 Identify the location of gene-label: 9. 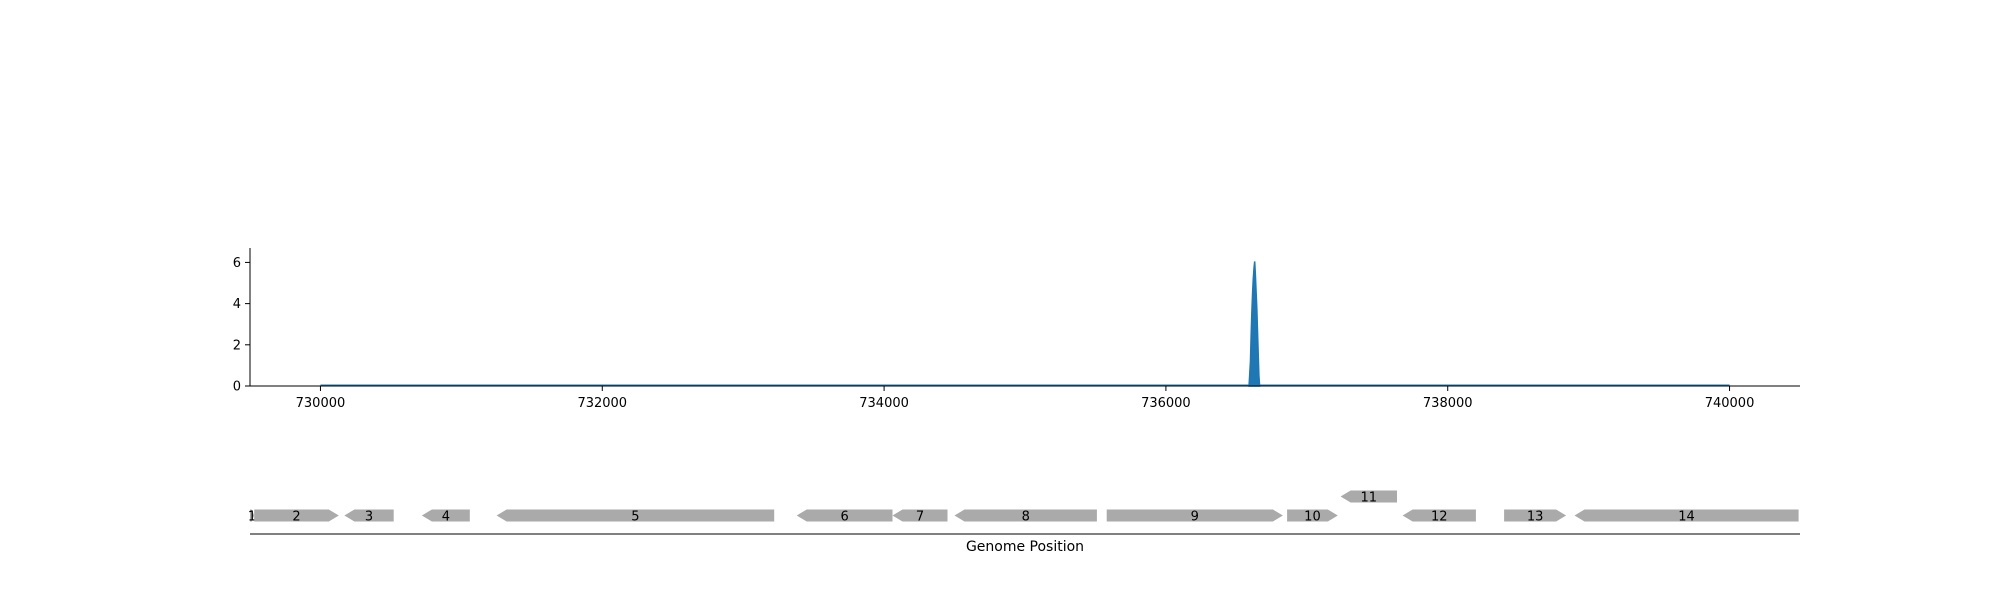
(1195, 517).